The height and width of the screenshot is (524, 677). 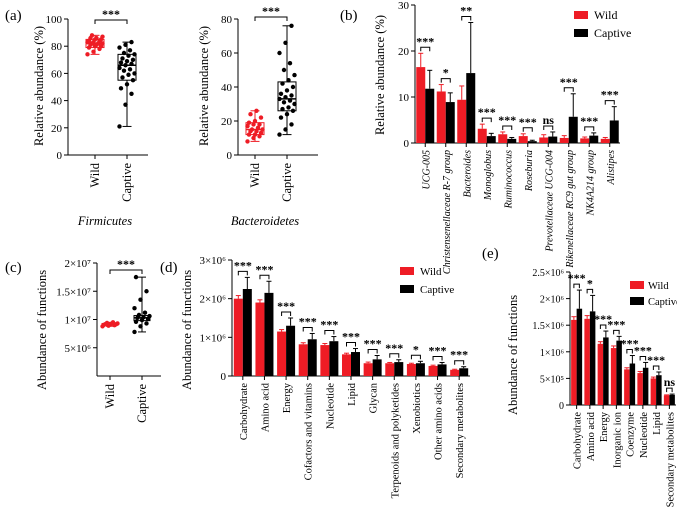 What do you see at coordinates (372, 351) in the screenshot?
I see `d-sig-6-bracket` at bounding box center [372, 351].